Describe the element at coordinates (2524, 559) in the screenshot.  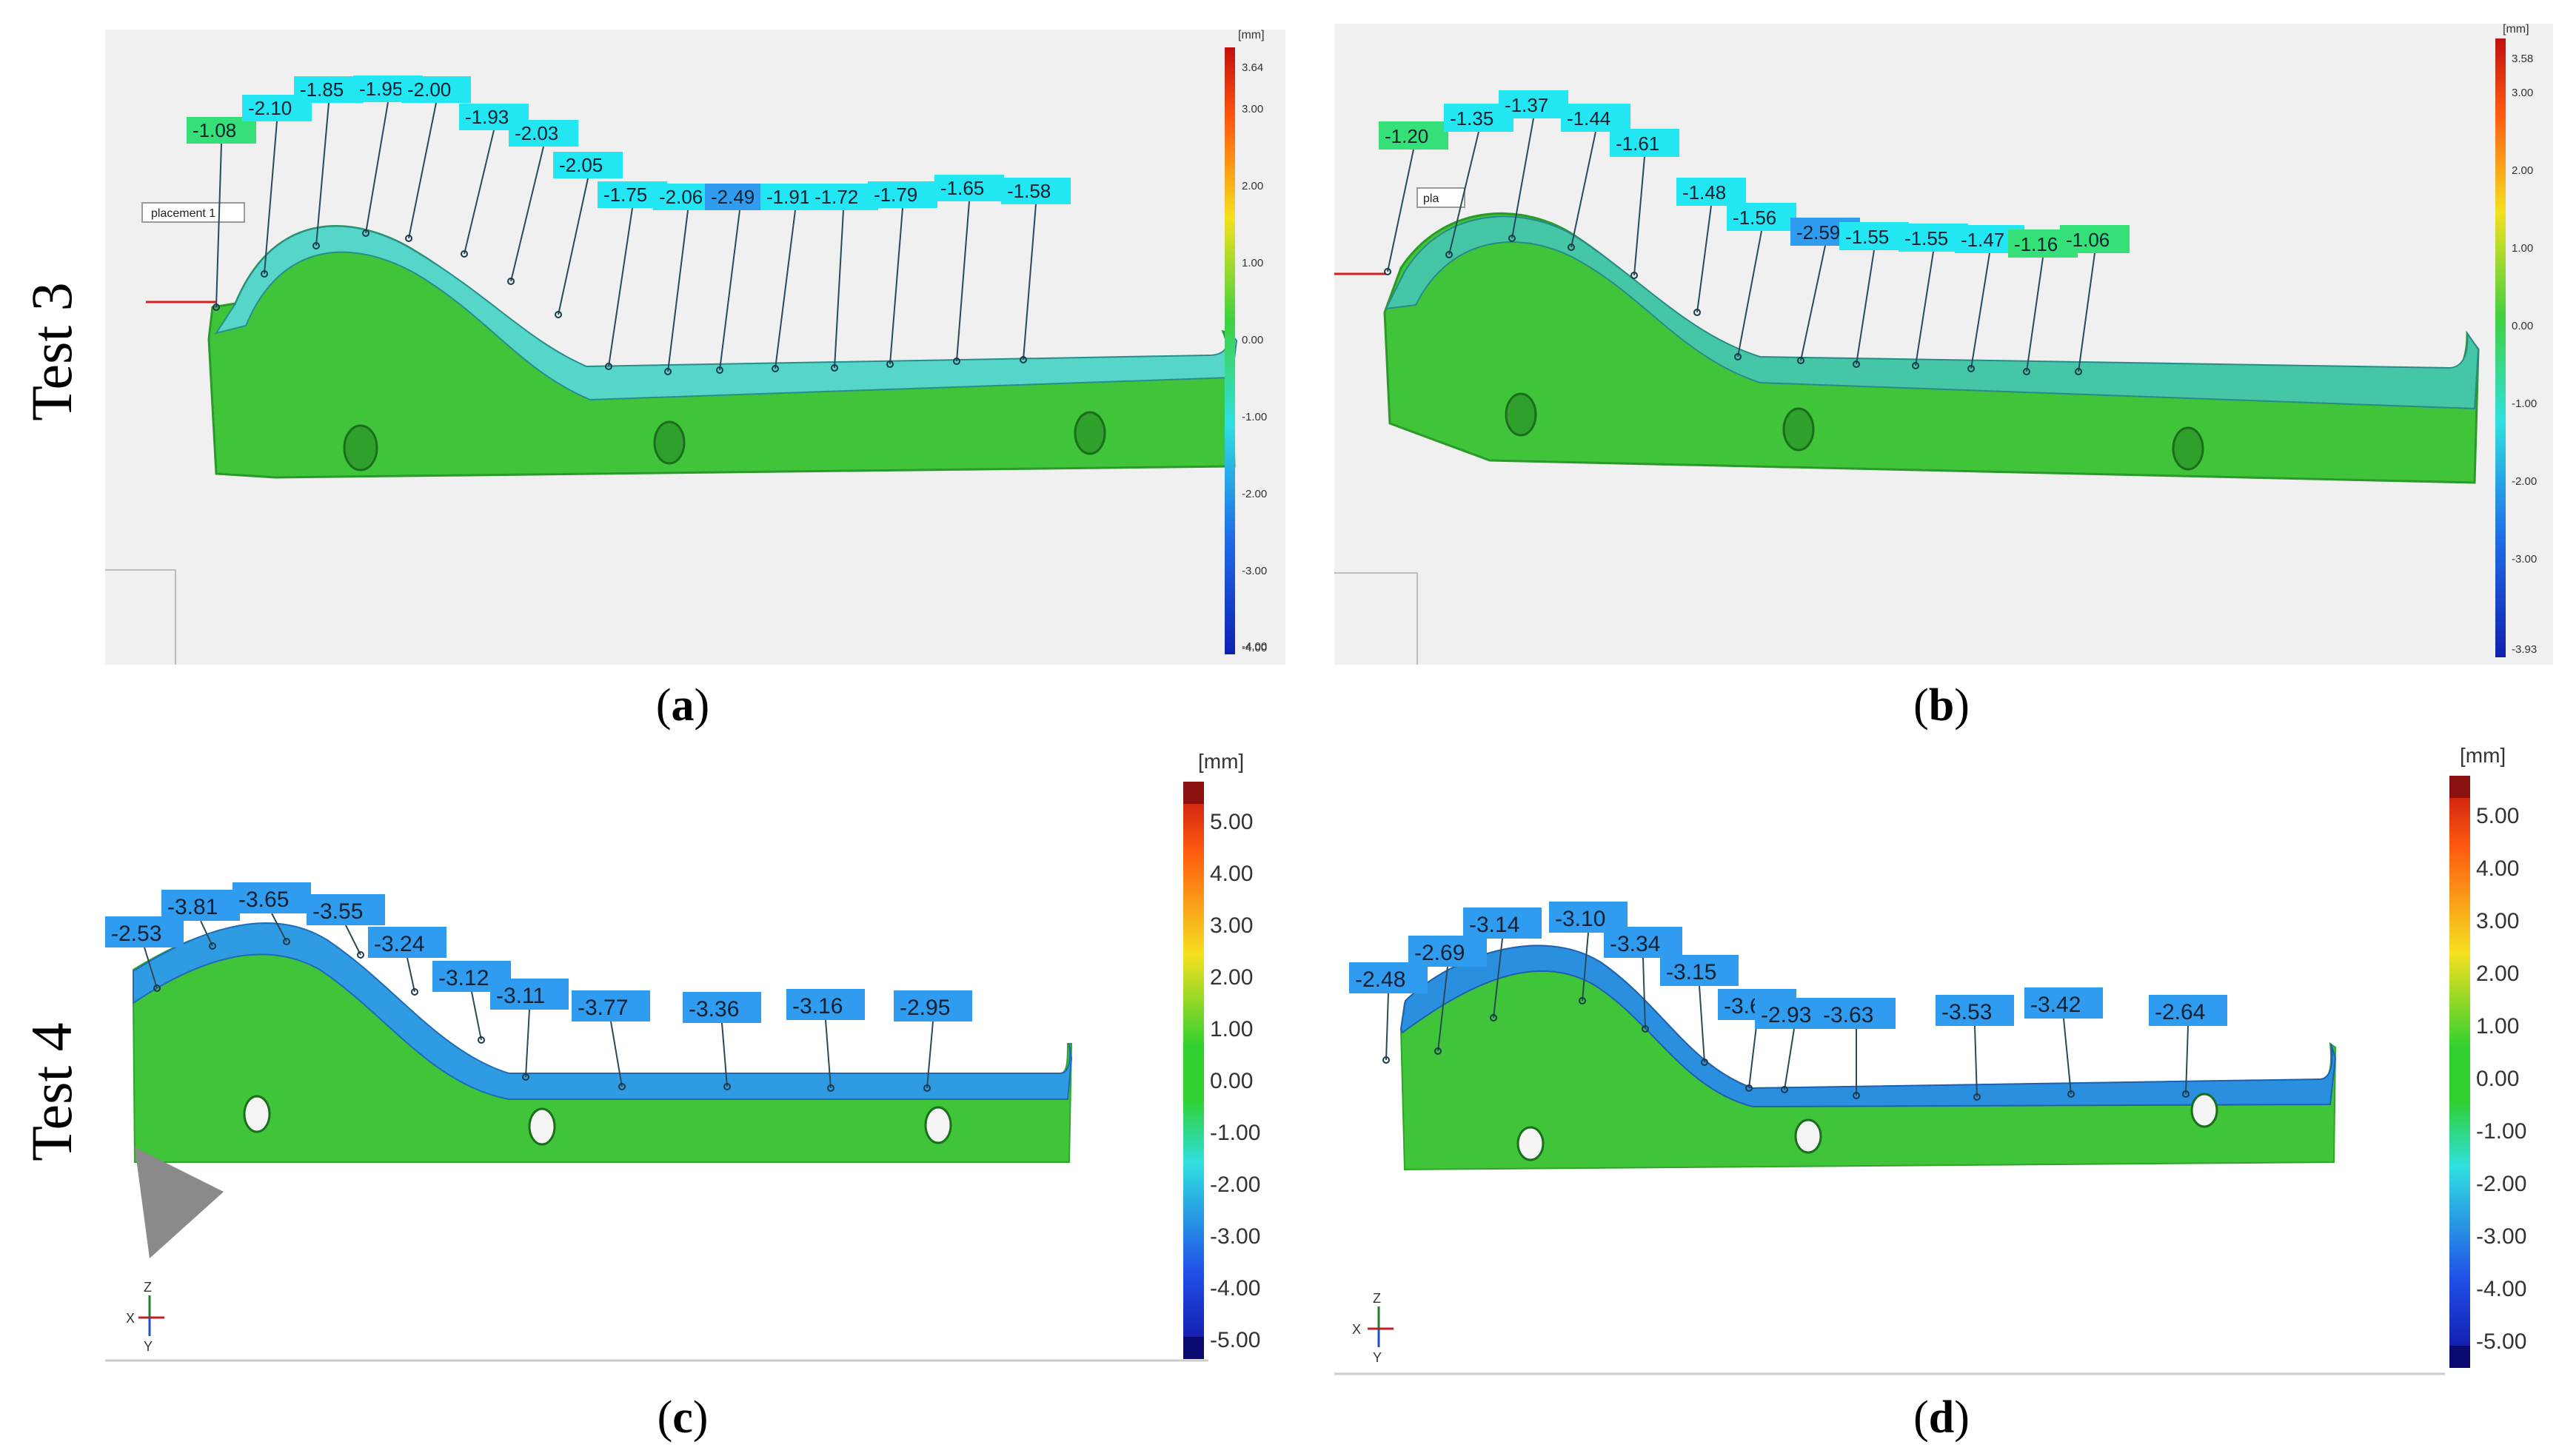
I see `scale-tick-label: -3.00` at that location.